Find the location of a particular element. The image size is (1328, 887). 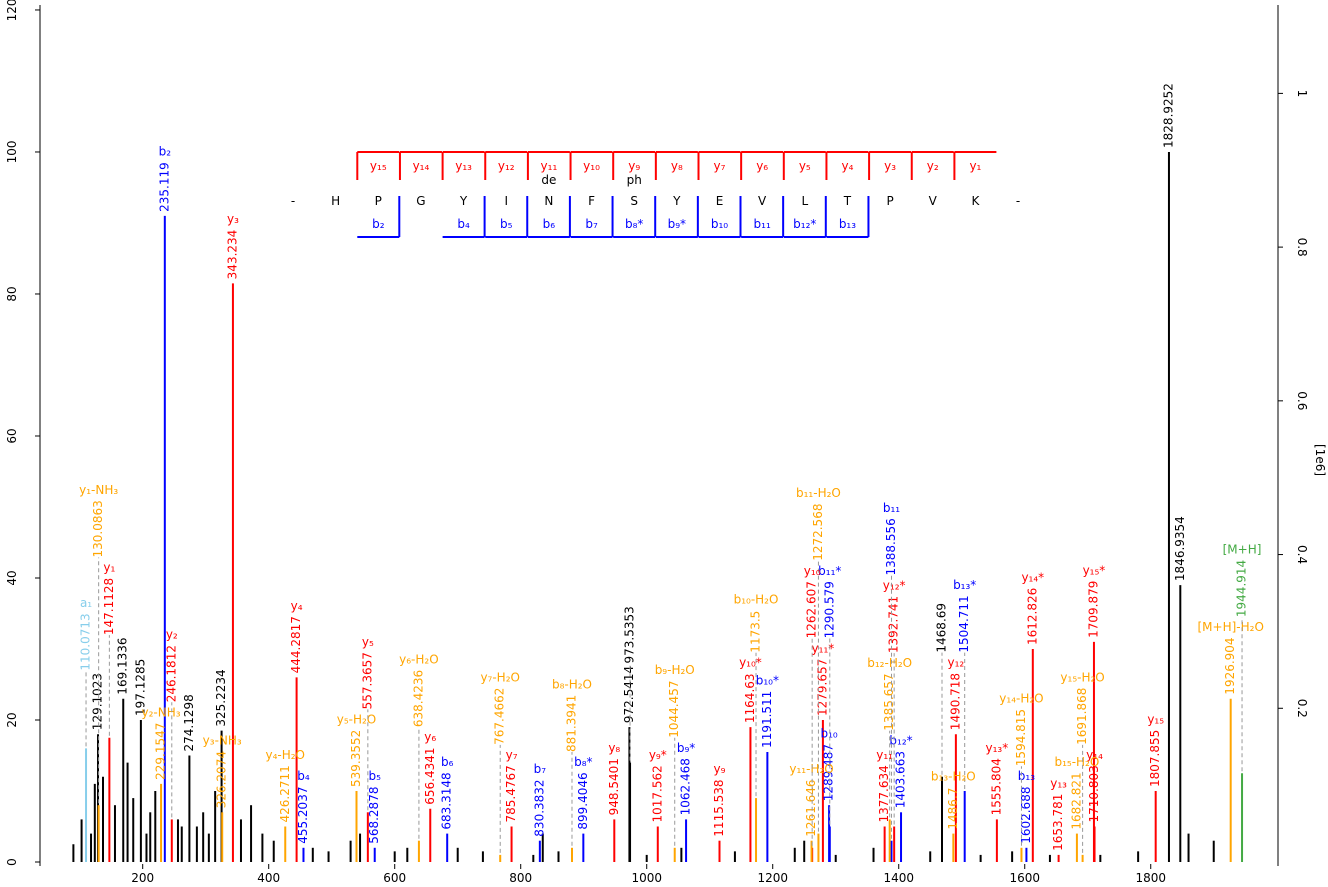

mz-label: 1403.663 is located at coordinates (901, 779).